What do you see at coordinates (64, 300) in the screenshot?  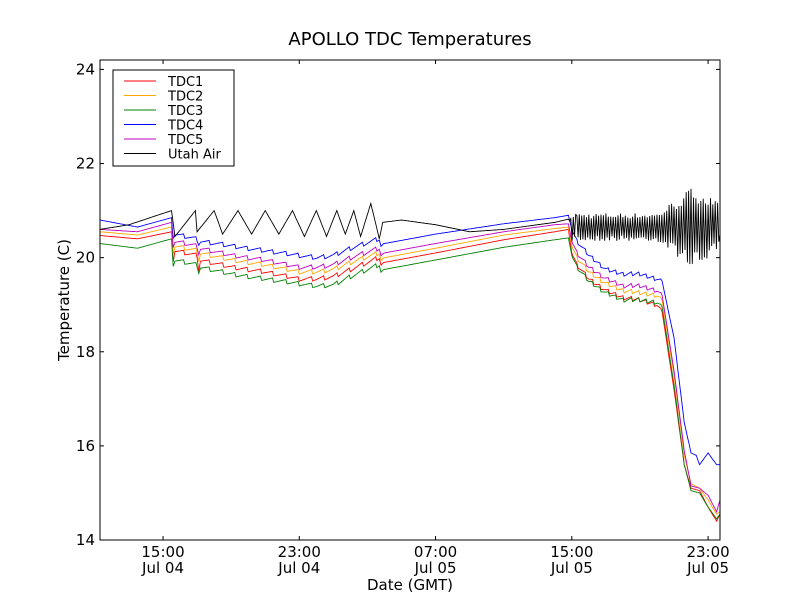 I see `y-axis-label: Temperature (C)` at bounding box center [64, 300].